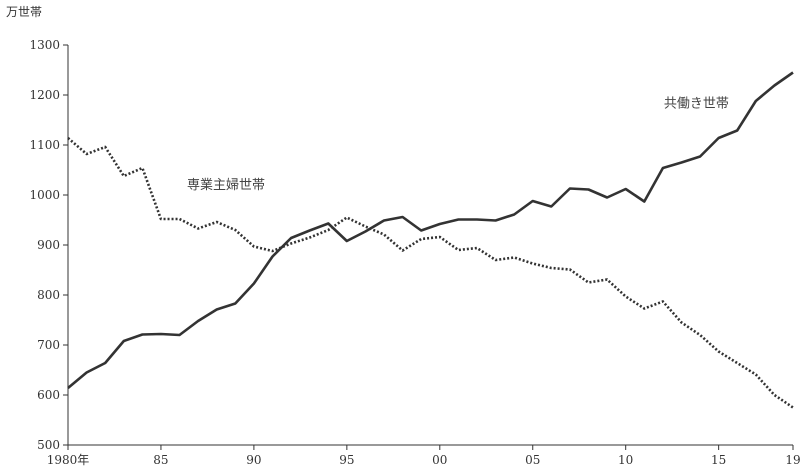  What do you see at coordinates (532, 460) in the screenshot?
I see `x-tick-label: 05` at bounding box center [532, 460].